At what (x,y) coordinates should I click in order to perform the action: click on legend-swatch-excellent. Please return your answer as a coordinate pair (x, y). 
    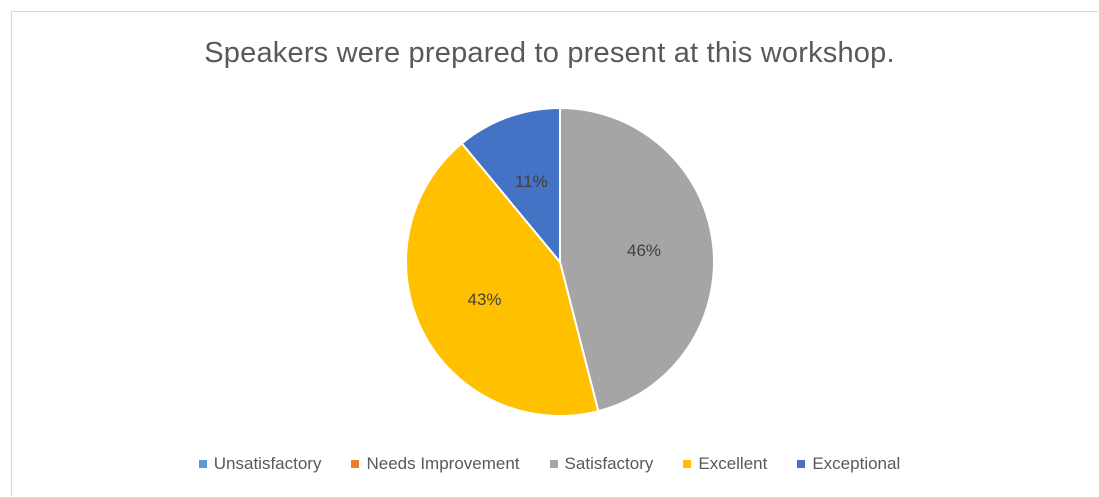
    Looking at the image, I should click on (687, 464).